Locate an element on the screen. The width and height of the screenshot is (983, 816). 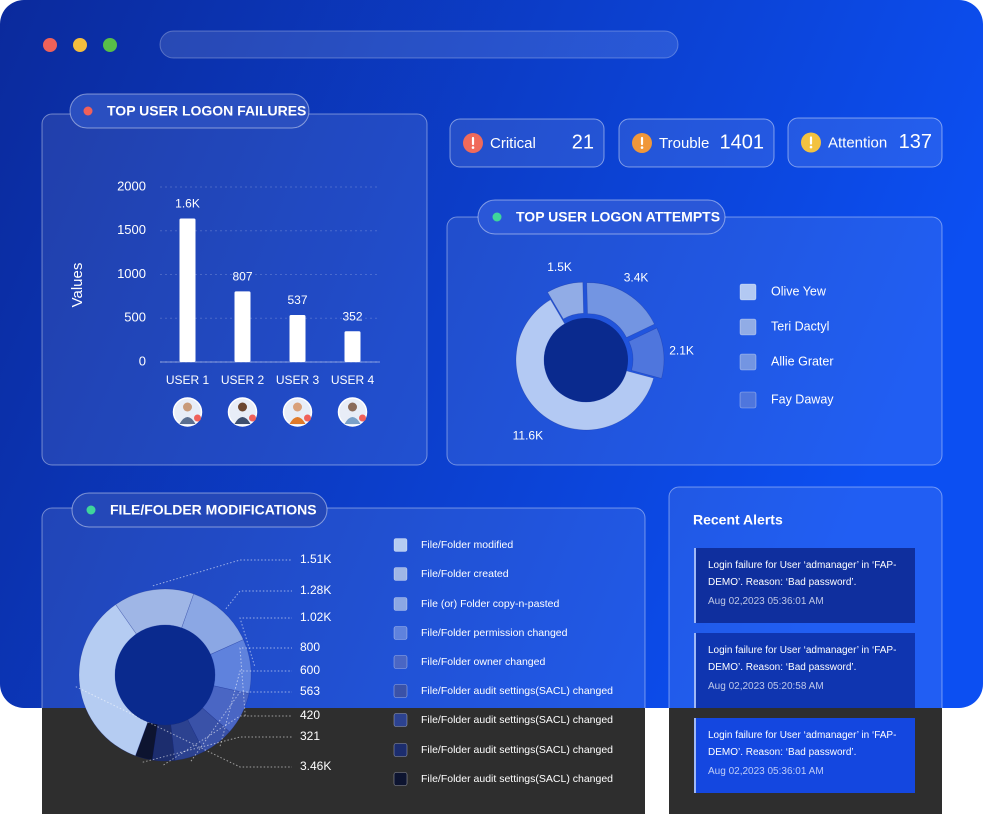
y-axis-label: Values is located at coordinates (77, 285).